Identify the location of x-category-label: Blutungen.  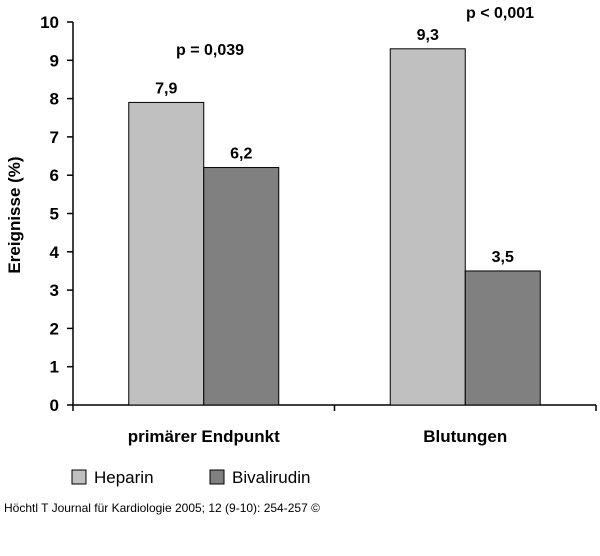
(465, 436).